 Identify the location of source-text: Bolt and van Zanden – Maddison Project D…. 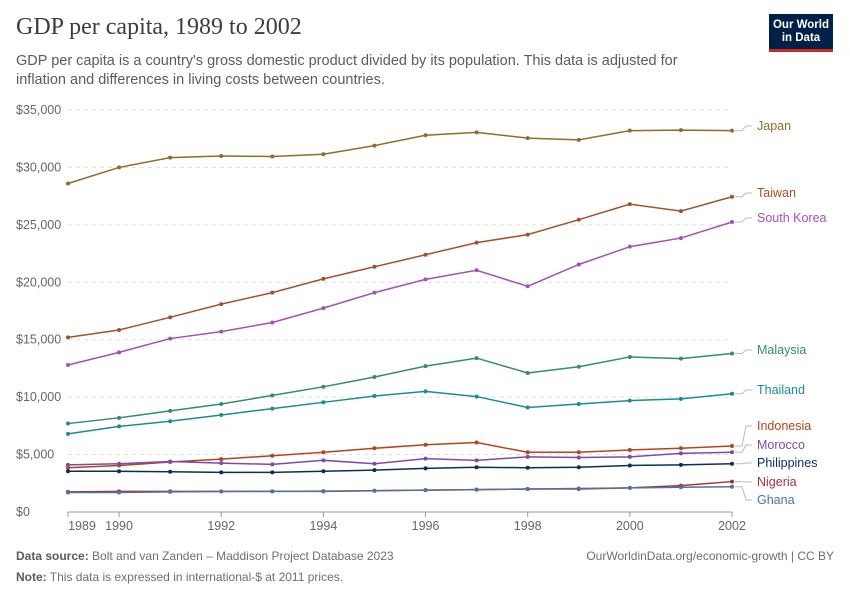
(243, 556).